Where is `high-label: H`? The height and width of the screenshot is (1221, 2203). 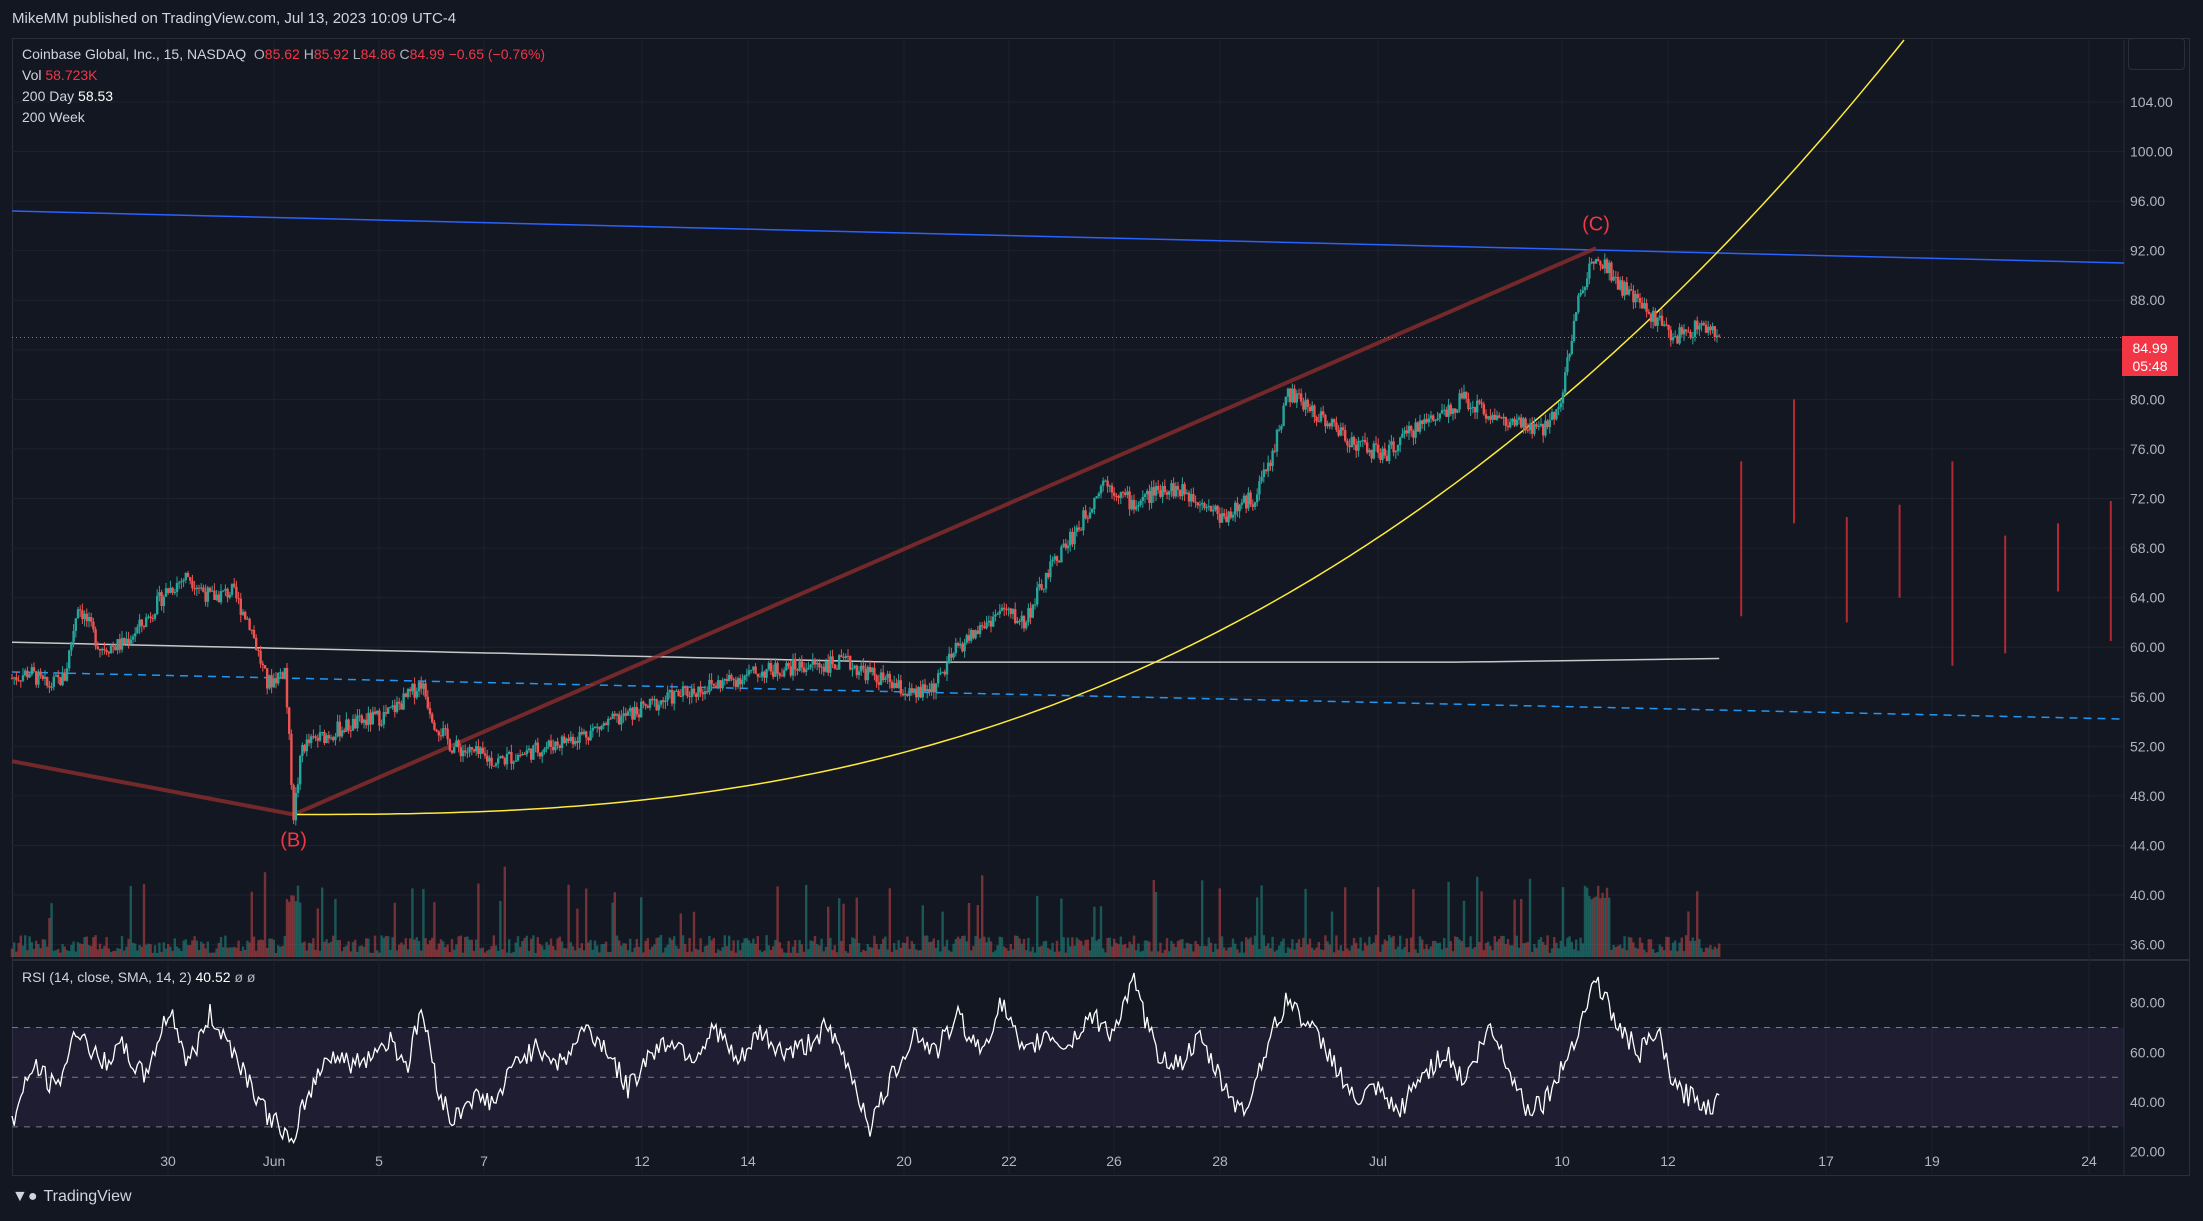
high-label: H is located at coordinates (308, 54).